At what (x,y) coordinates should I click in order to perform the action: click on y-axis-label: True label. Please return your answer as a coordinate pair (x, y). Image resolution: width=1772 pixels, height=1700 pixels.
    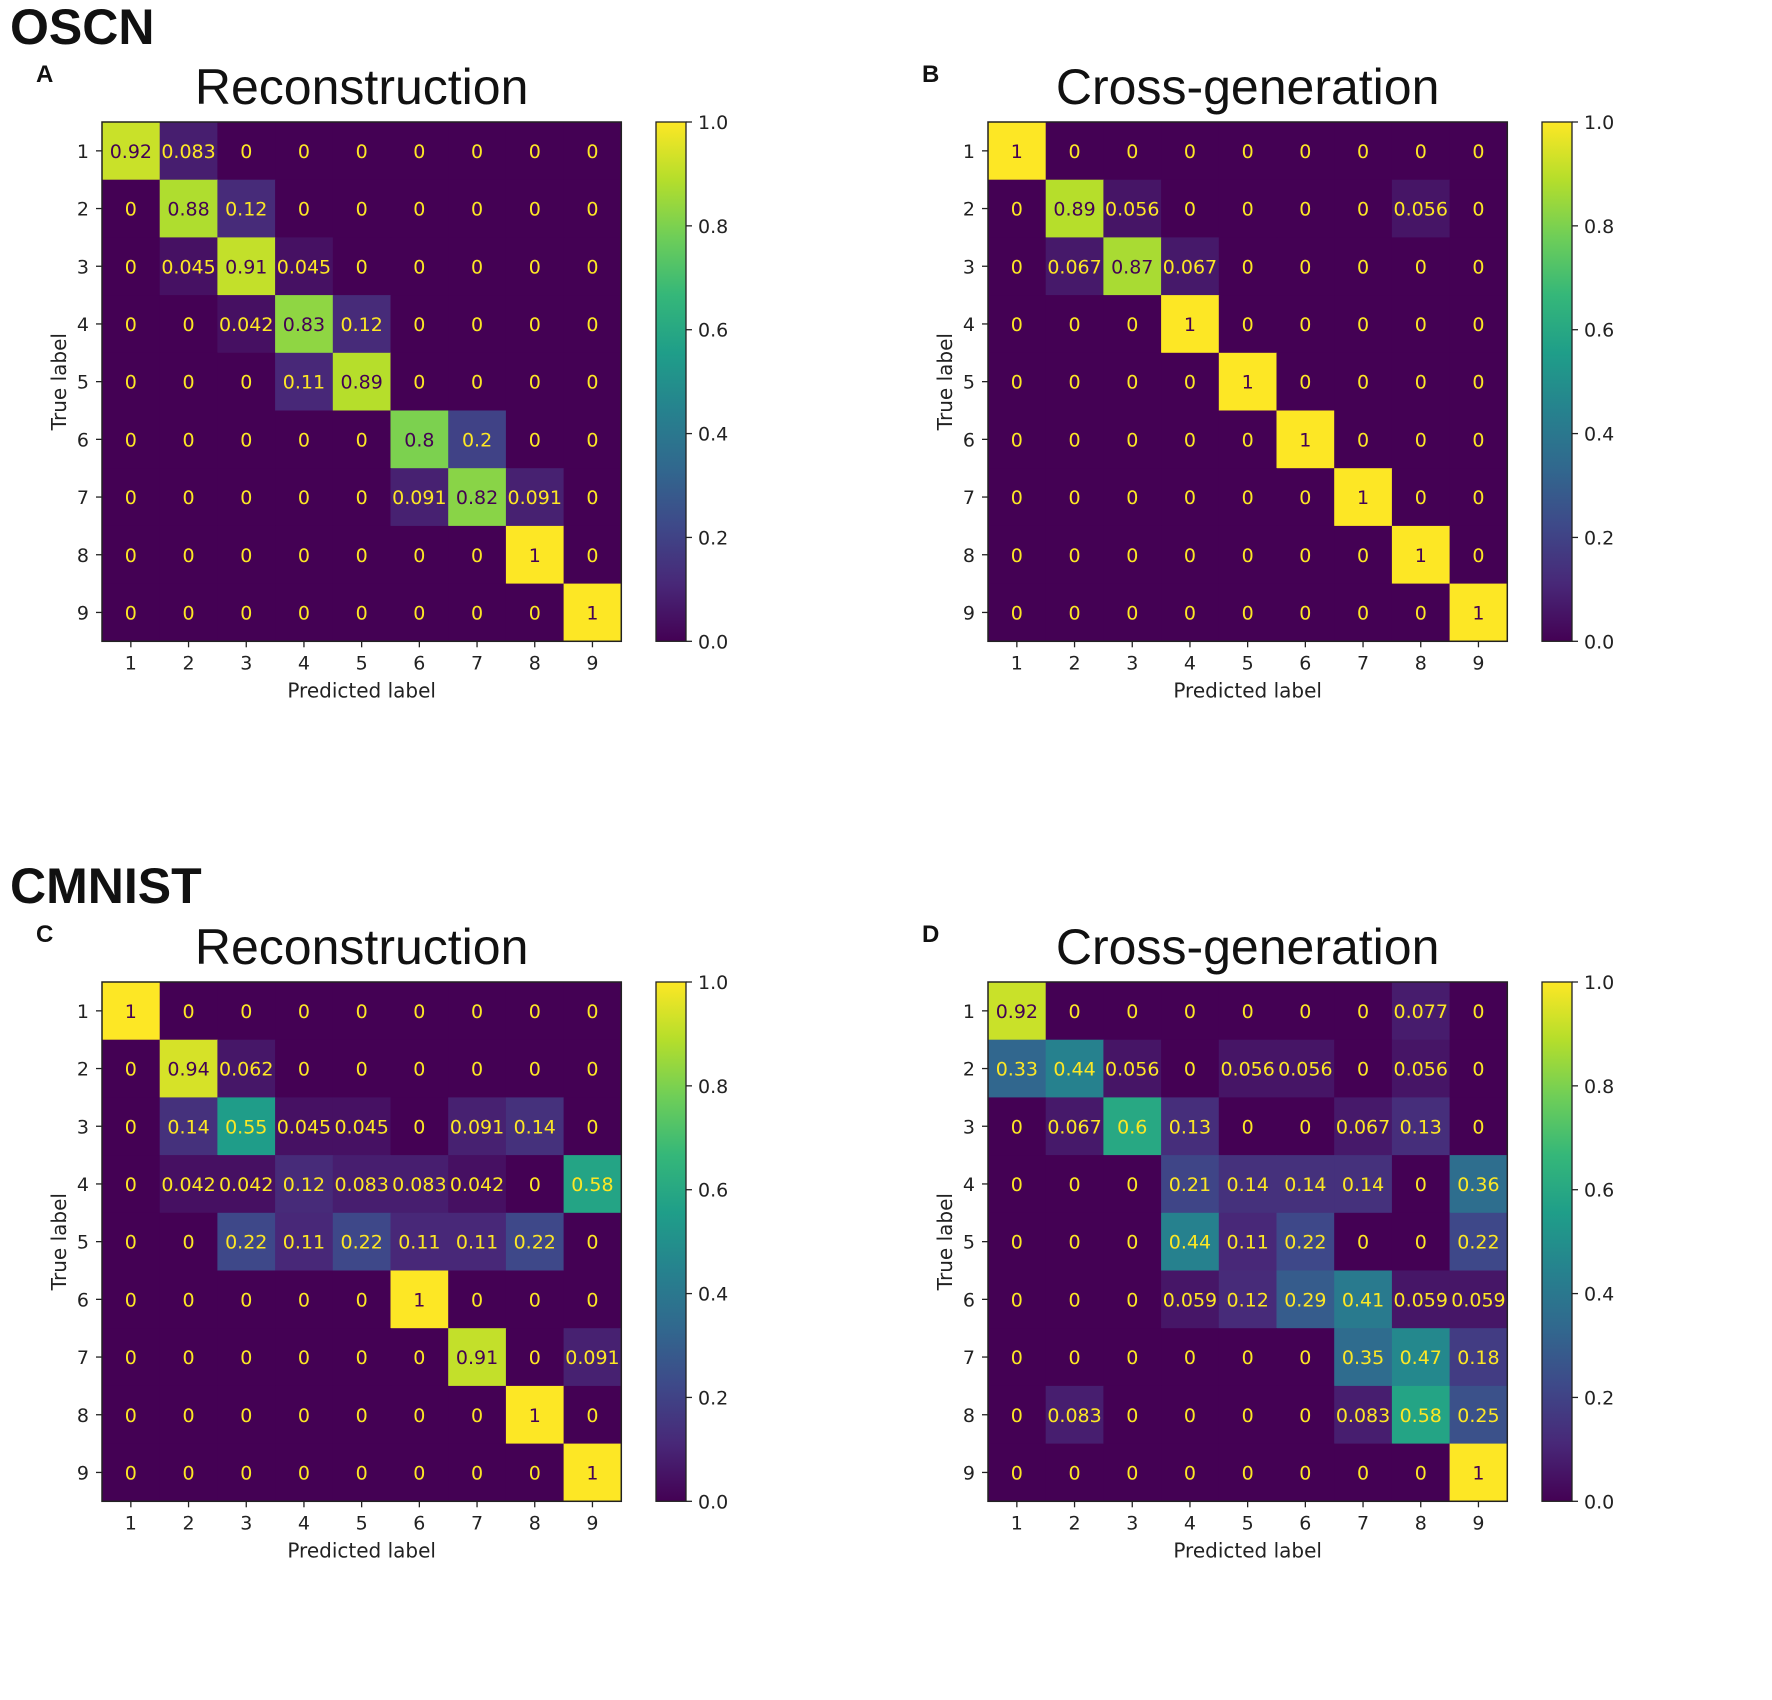
    Looking at the image, I should click on (59, 1242).